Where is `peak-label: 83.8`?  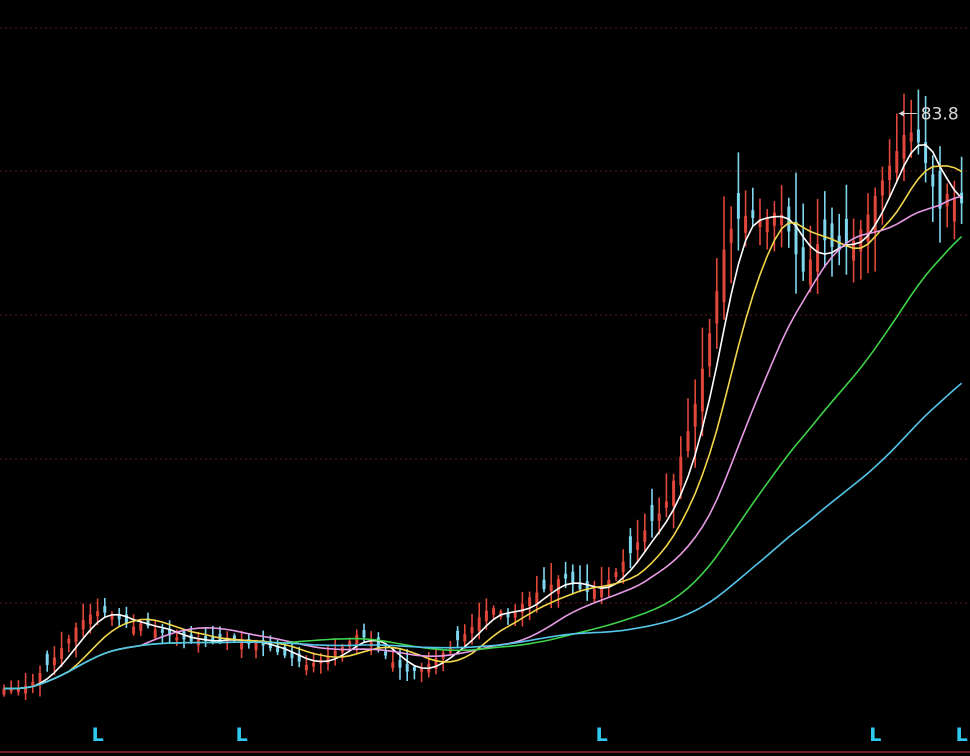
peak-label: 83.8 is located at coordinates (940, 115).